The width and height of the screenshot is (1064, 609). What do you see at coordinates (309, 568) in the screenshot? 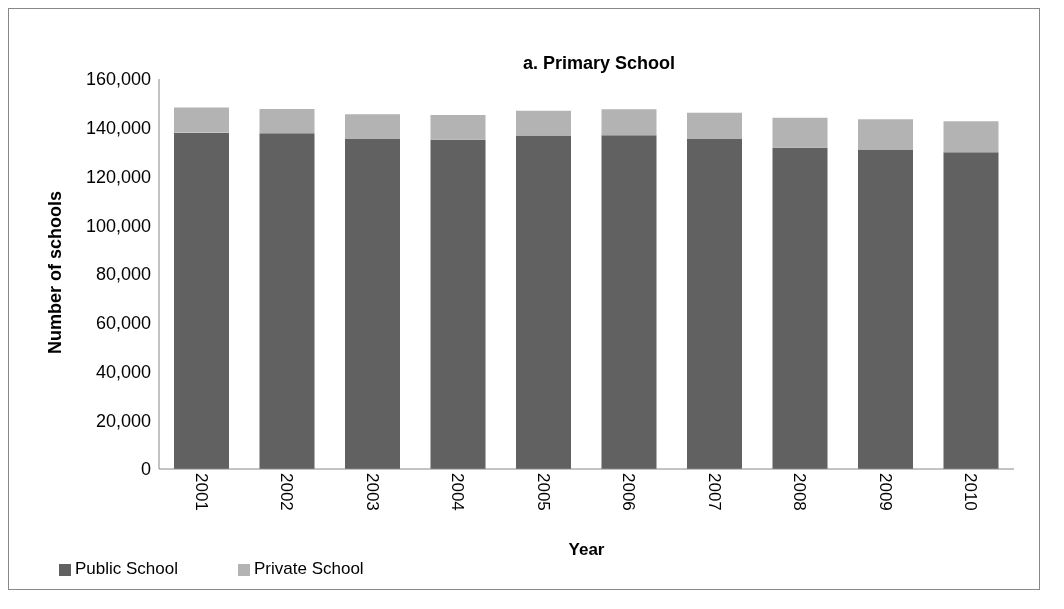
I see `legend-label: Private School` at bounding box center [309, 568].